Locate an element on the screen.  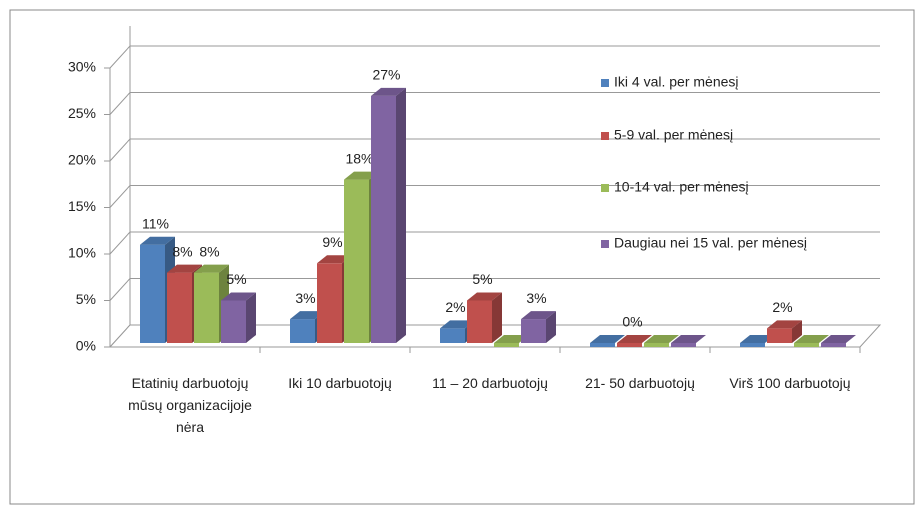
legend-label: 10-14 val. per mėnesį is located at coordinates (681, 187).